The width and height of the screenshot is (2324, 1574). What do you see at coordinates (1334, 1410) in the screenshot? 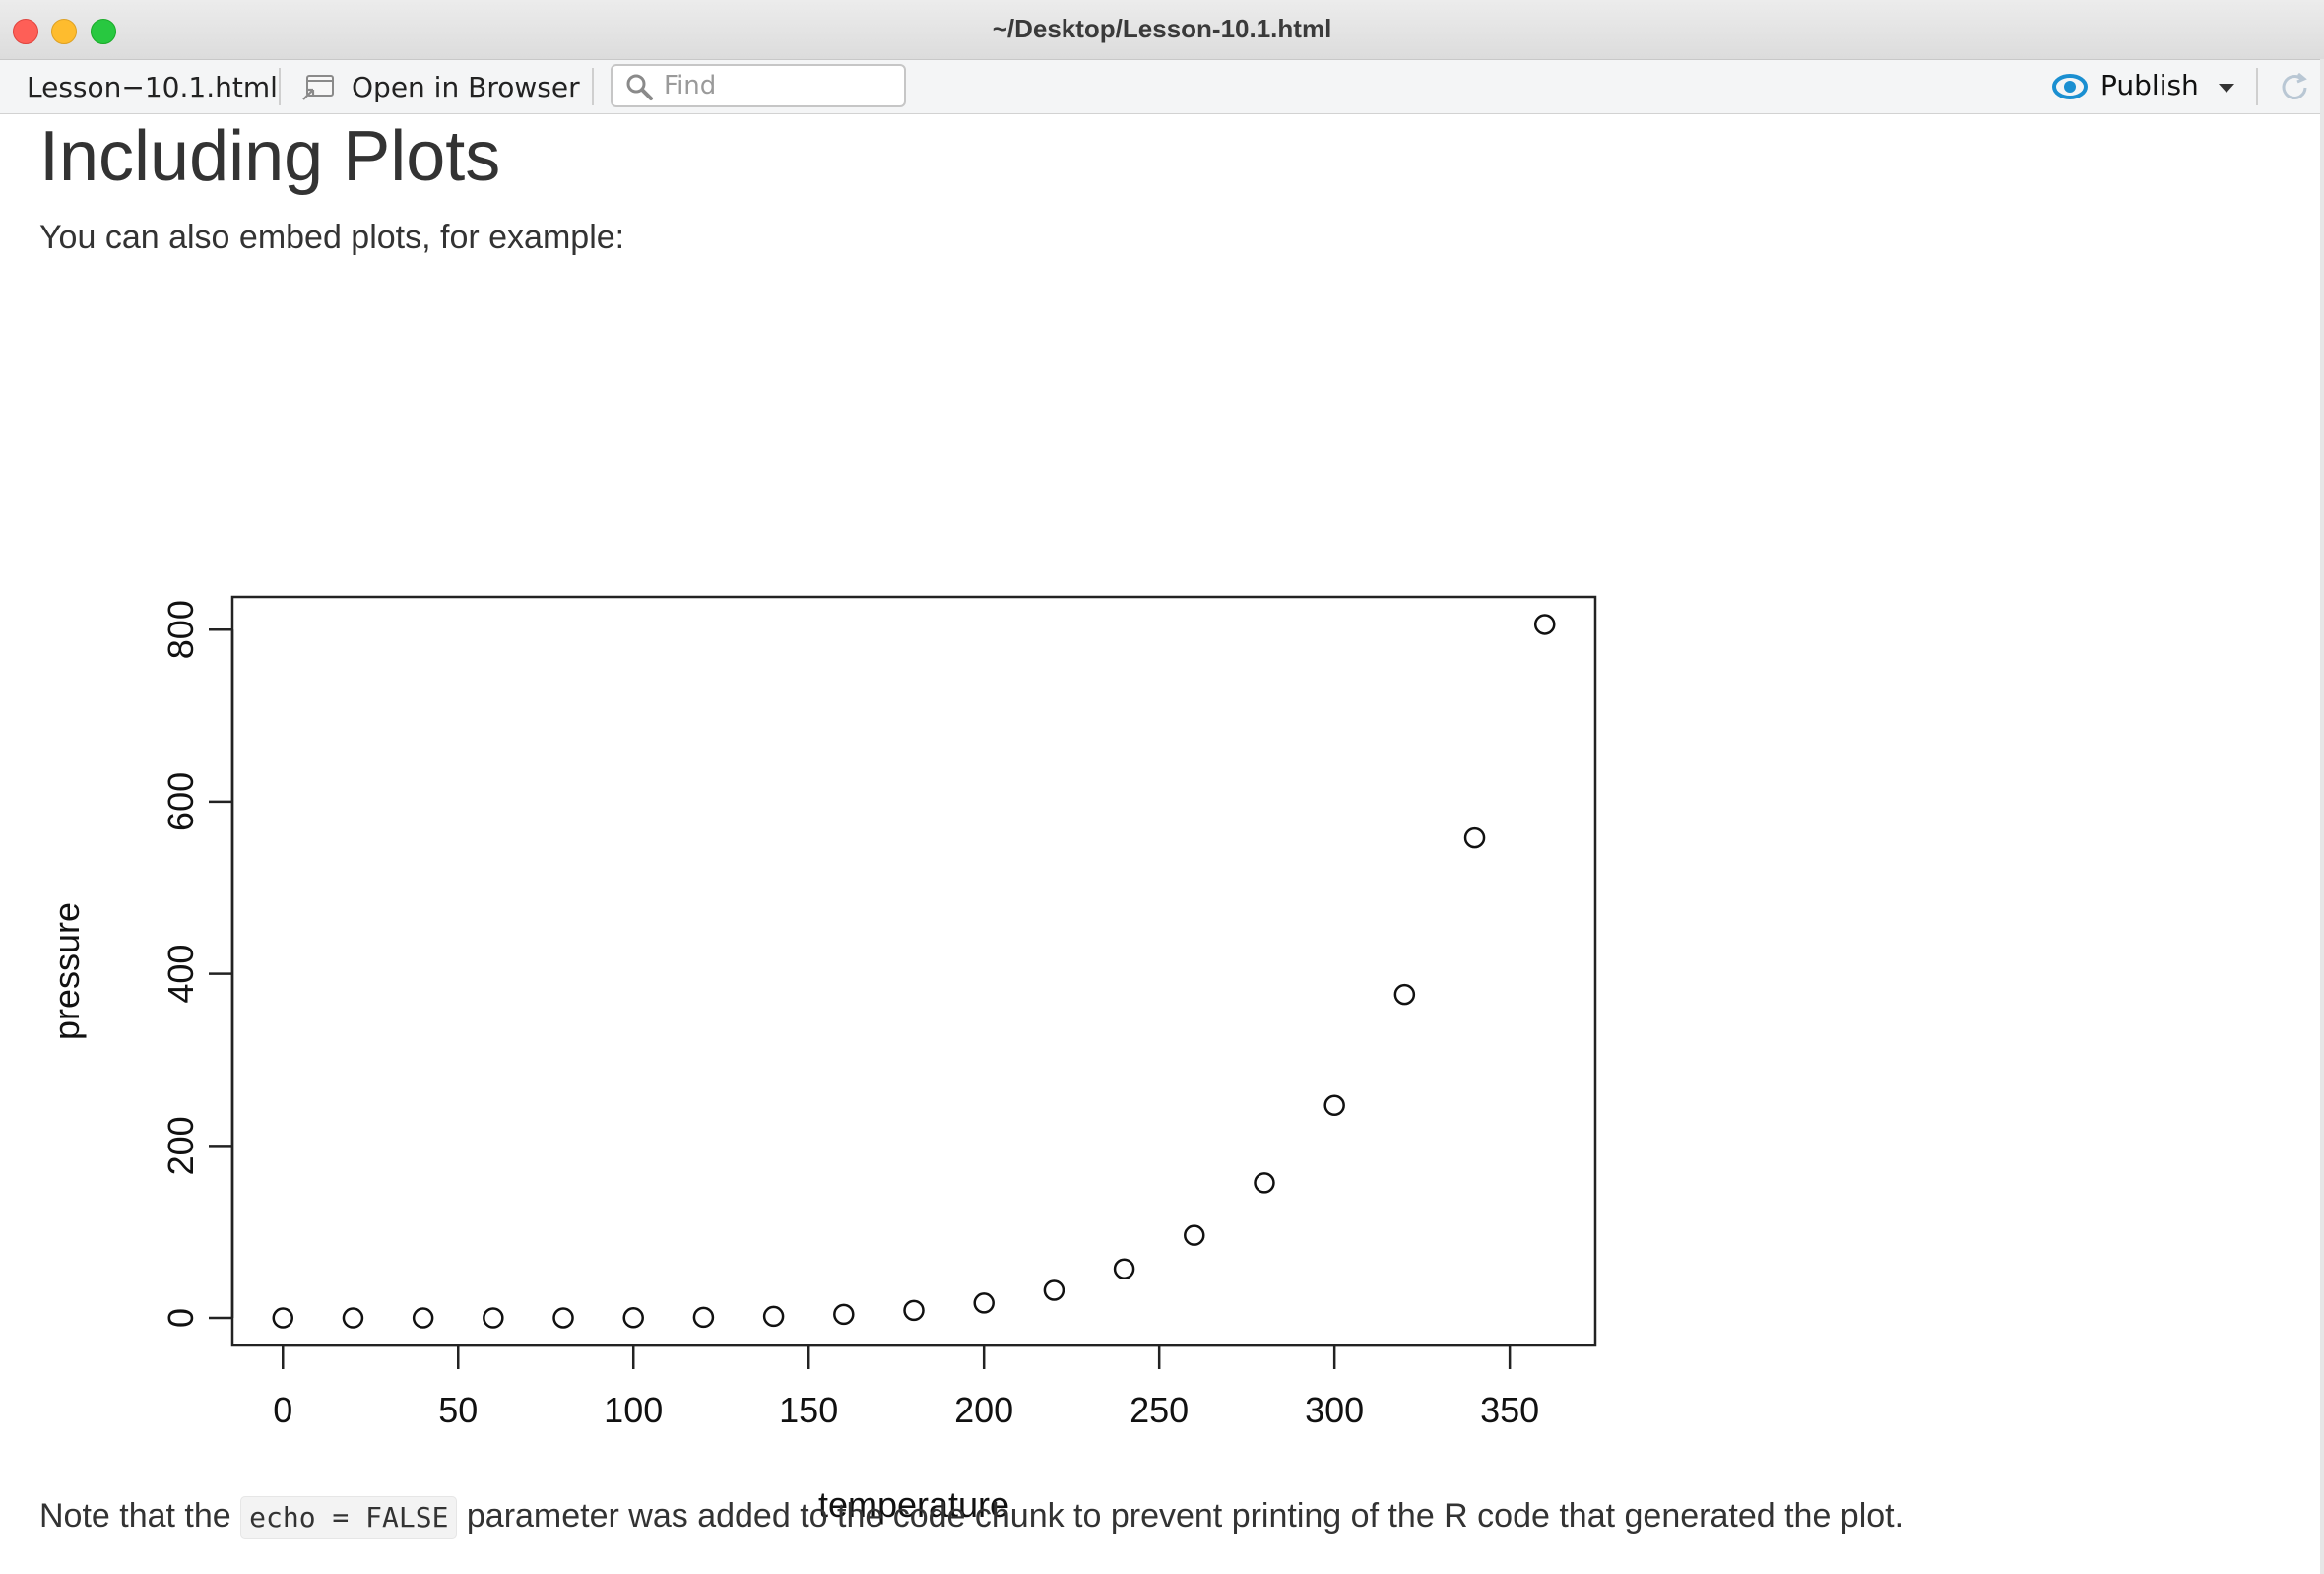
I see `x-tick-label: 300` at bounding box center [1334, 1410].